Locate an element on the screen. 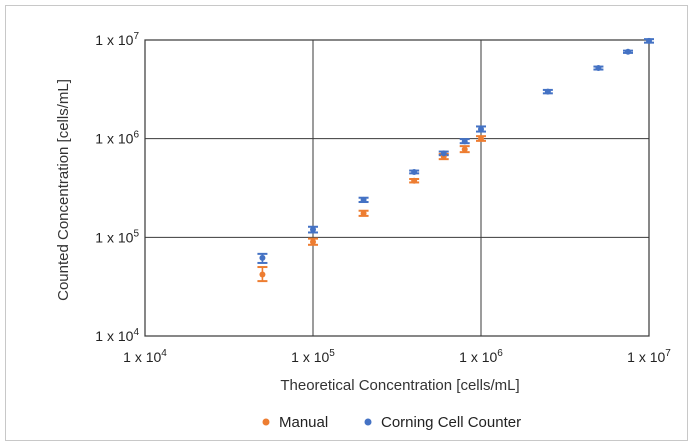 The image size is (694, 447). y-tick-label: 1 x 10⁷ is located at coordinates (117, 39).